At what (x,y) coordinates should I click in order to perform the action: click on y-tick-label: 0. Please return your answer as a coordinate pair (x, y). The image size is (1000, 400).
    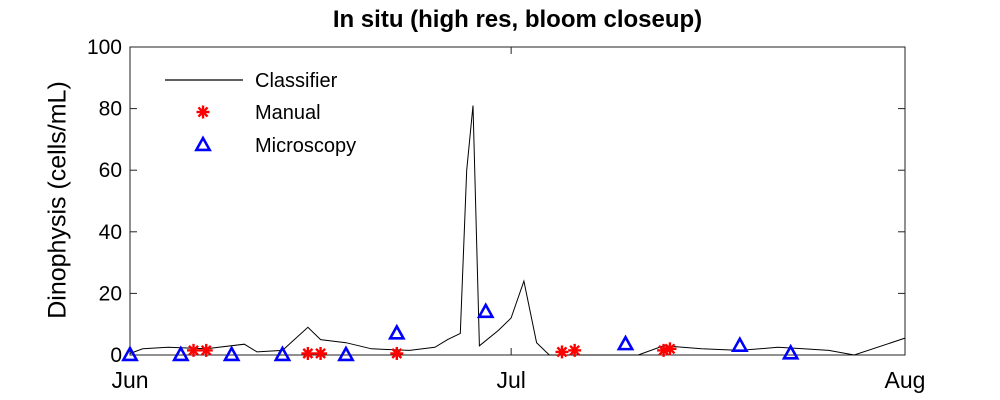
    Looking at the image, I should click on (116, 355).